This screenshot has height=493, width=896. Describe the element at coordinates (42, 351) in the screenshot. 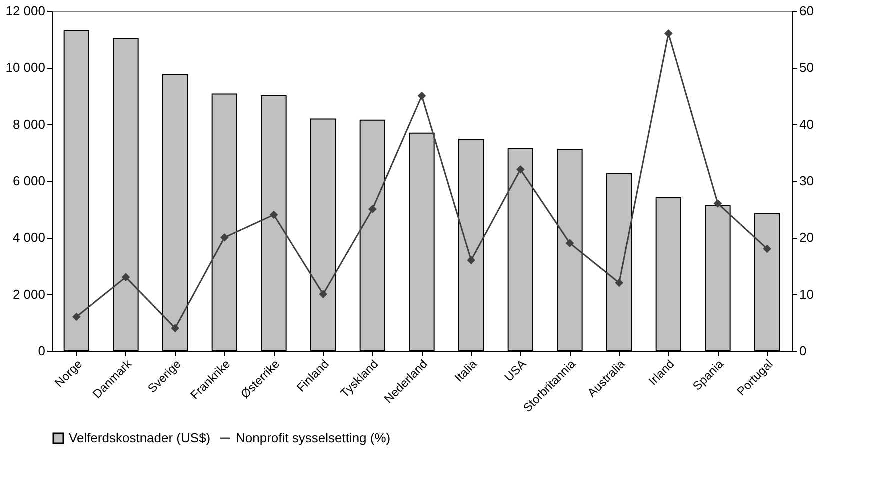

I see `y-tick-label: 0` at that location.